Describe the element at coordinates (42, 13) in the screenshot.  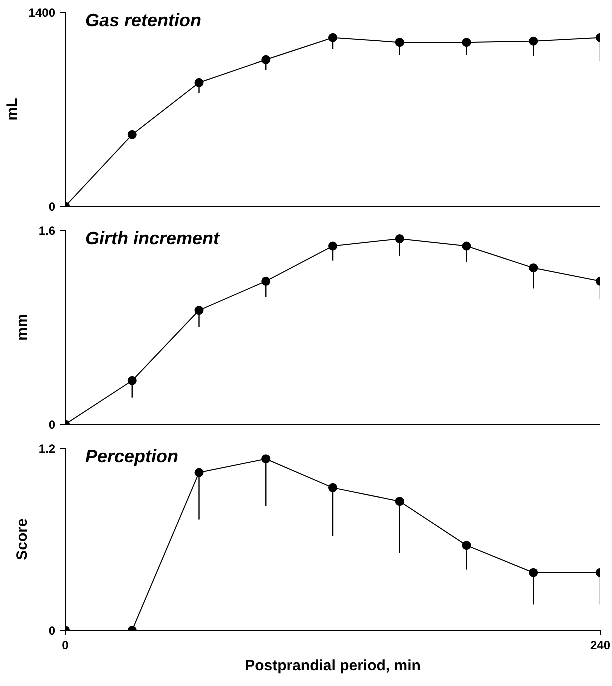
I see `y-tick-label: 1400` at that location.